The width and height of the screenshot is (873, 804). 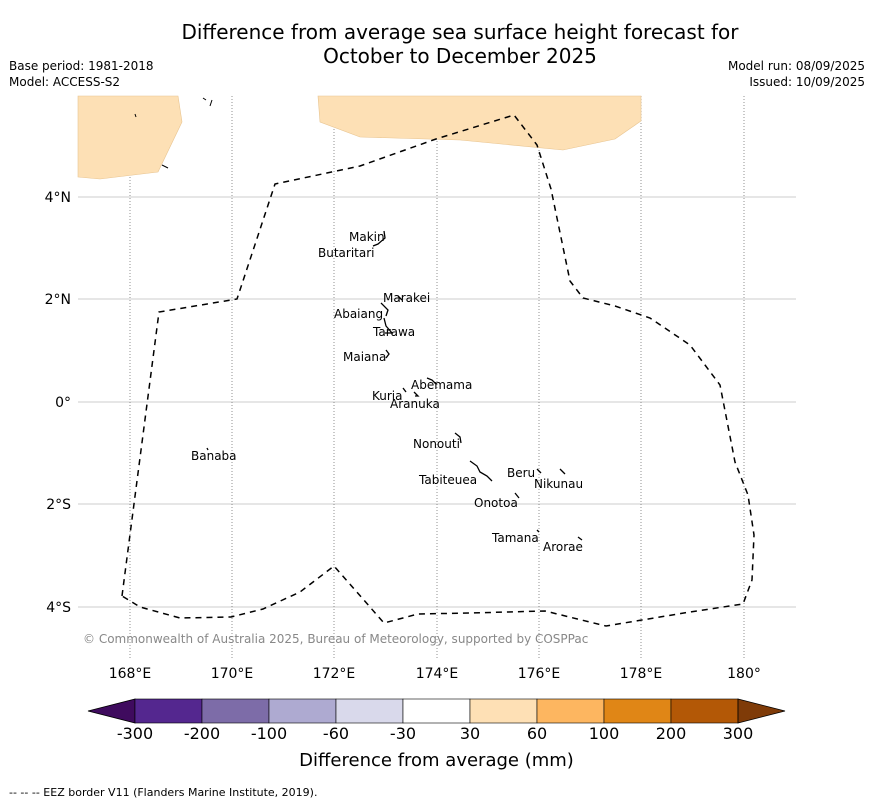 I want to click on colorbar-tick-label: -300, so click(x=135, y=733).